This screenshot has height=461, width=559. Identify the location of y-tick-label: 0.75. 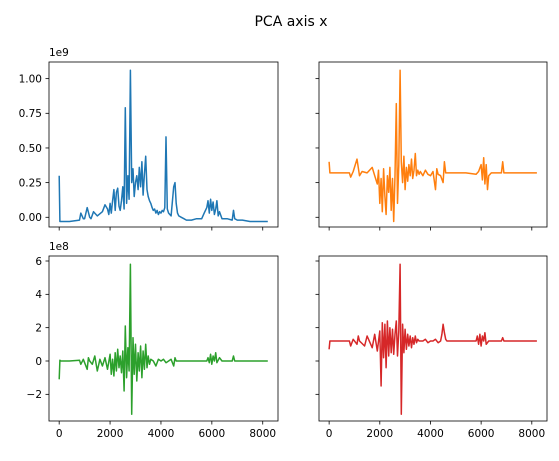
(30, 114).